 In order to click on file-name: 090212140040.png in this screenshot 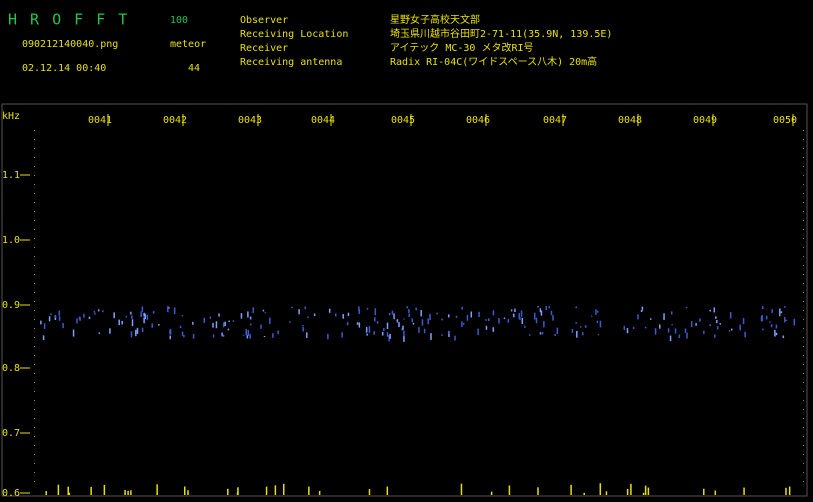, I will do `click(70, 44)`.